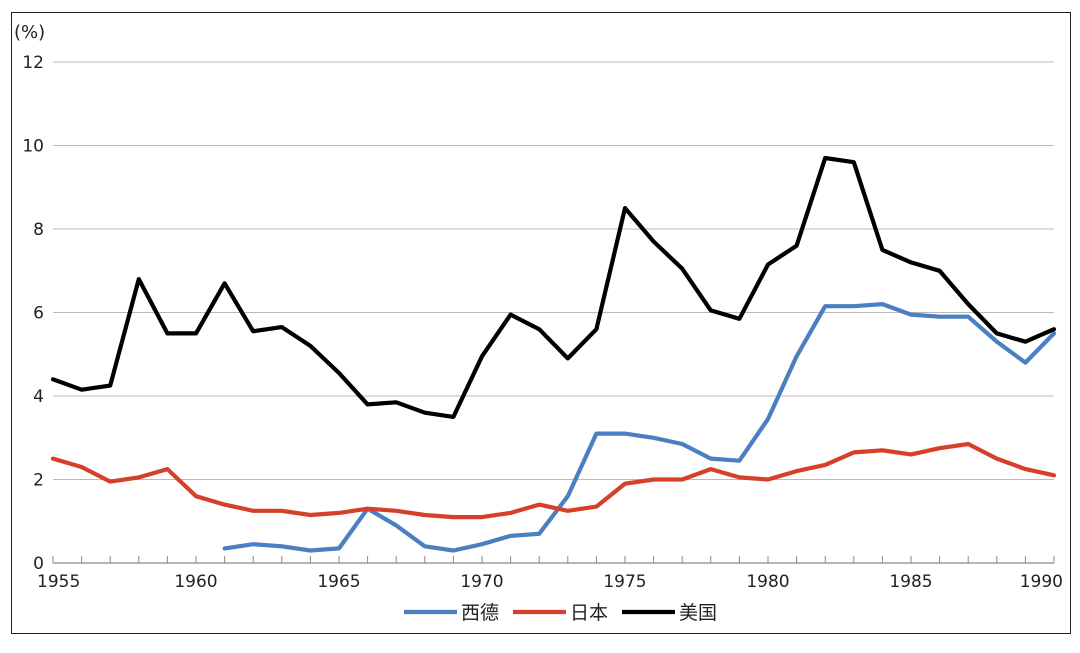 The height and width of the screenshot is (653, 1080). What do you see at coordinates (33, 147) in the screenshot?
I see `y-tick-label: 10` at bounding box center [33, 147].